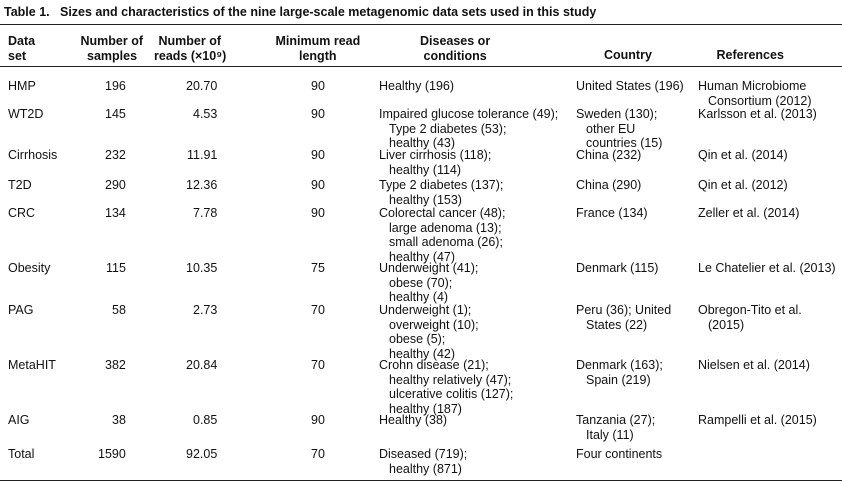 The width and height of the screenshot is (842, 484). What do you see at coordinates (450, 379) in the screenshot?
I see `table-cell: healthy relatively (47);` at bounding box center [450, 379].